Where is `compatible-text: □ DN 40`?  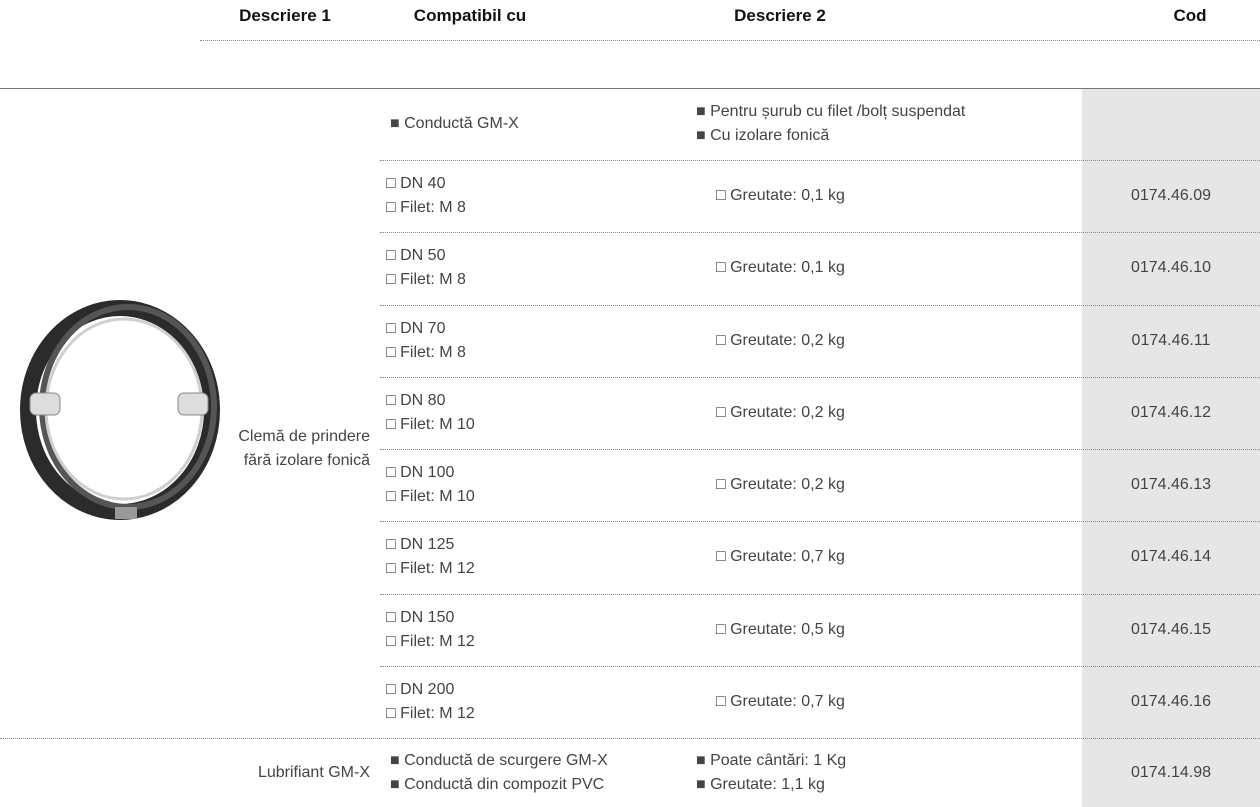
compatible-text: □ DN 40 is located at coordinates (416, 184).